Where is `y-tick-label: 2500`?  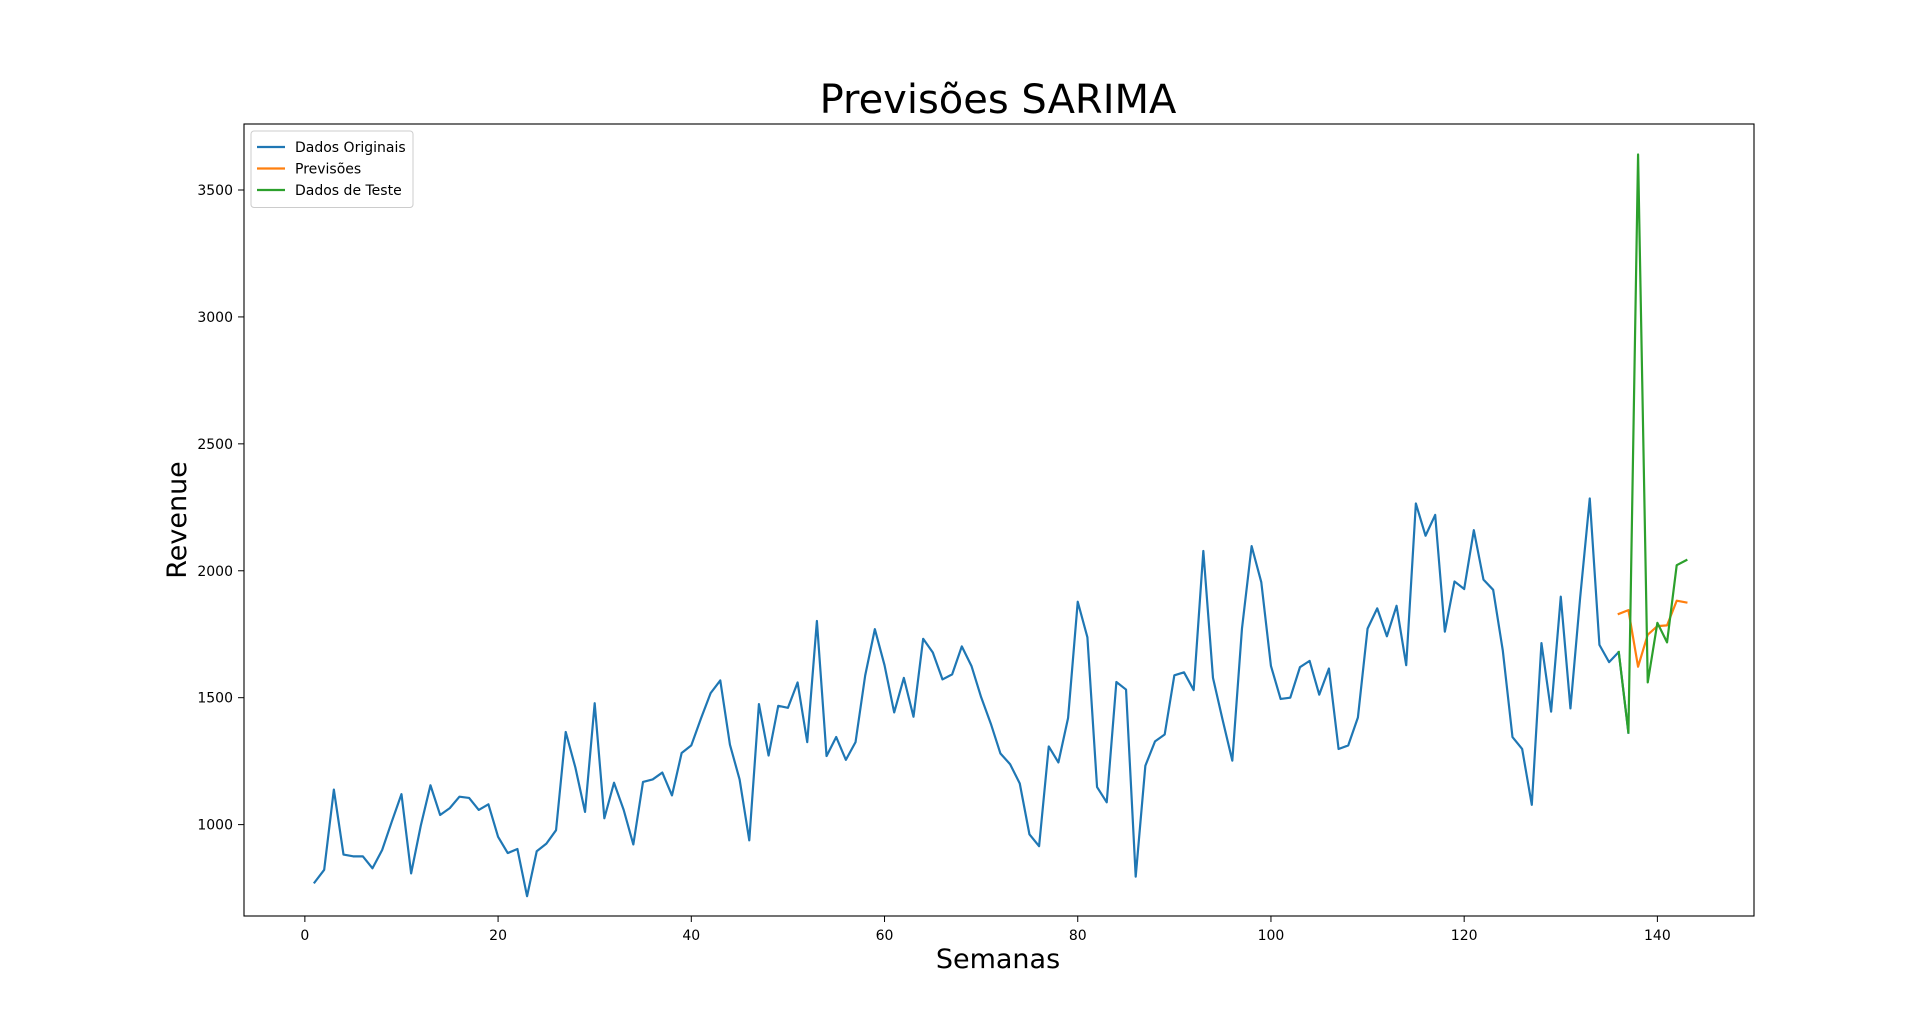 y-tick-label: 2500 is located at coordinates (215, 445).